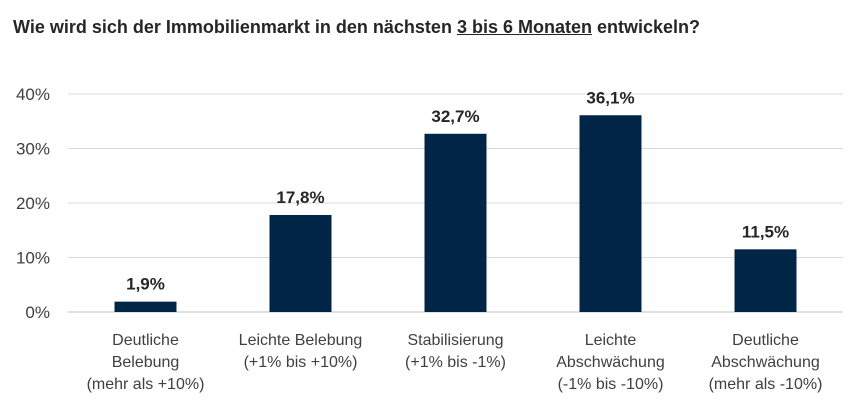  Describe the element at coordinates (37, 312) in the screenshot. I see `y-tick-label: 0%` at that location.